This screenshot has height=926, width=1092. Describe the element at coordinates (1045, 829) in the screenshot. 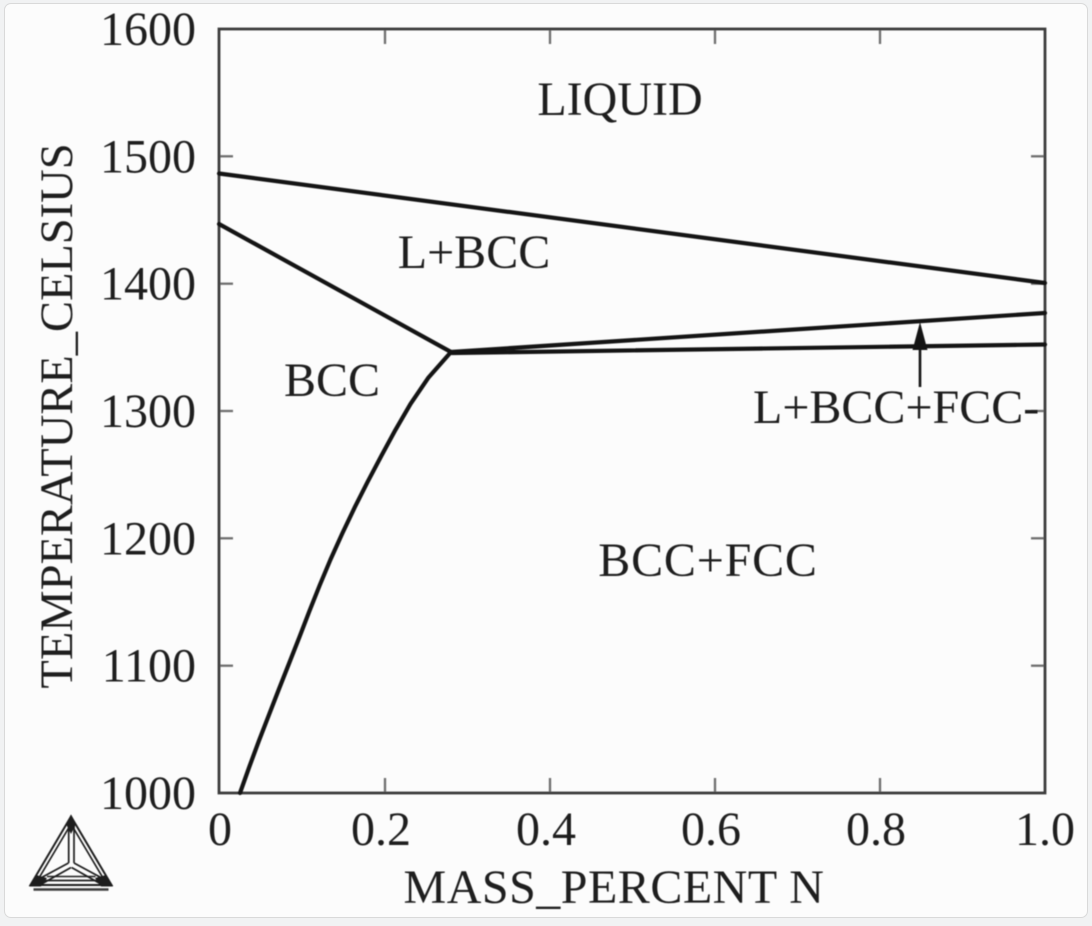

I see `svg-text: 1.0` at that location.